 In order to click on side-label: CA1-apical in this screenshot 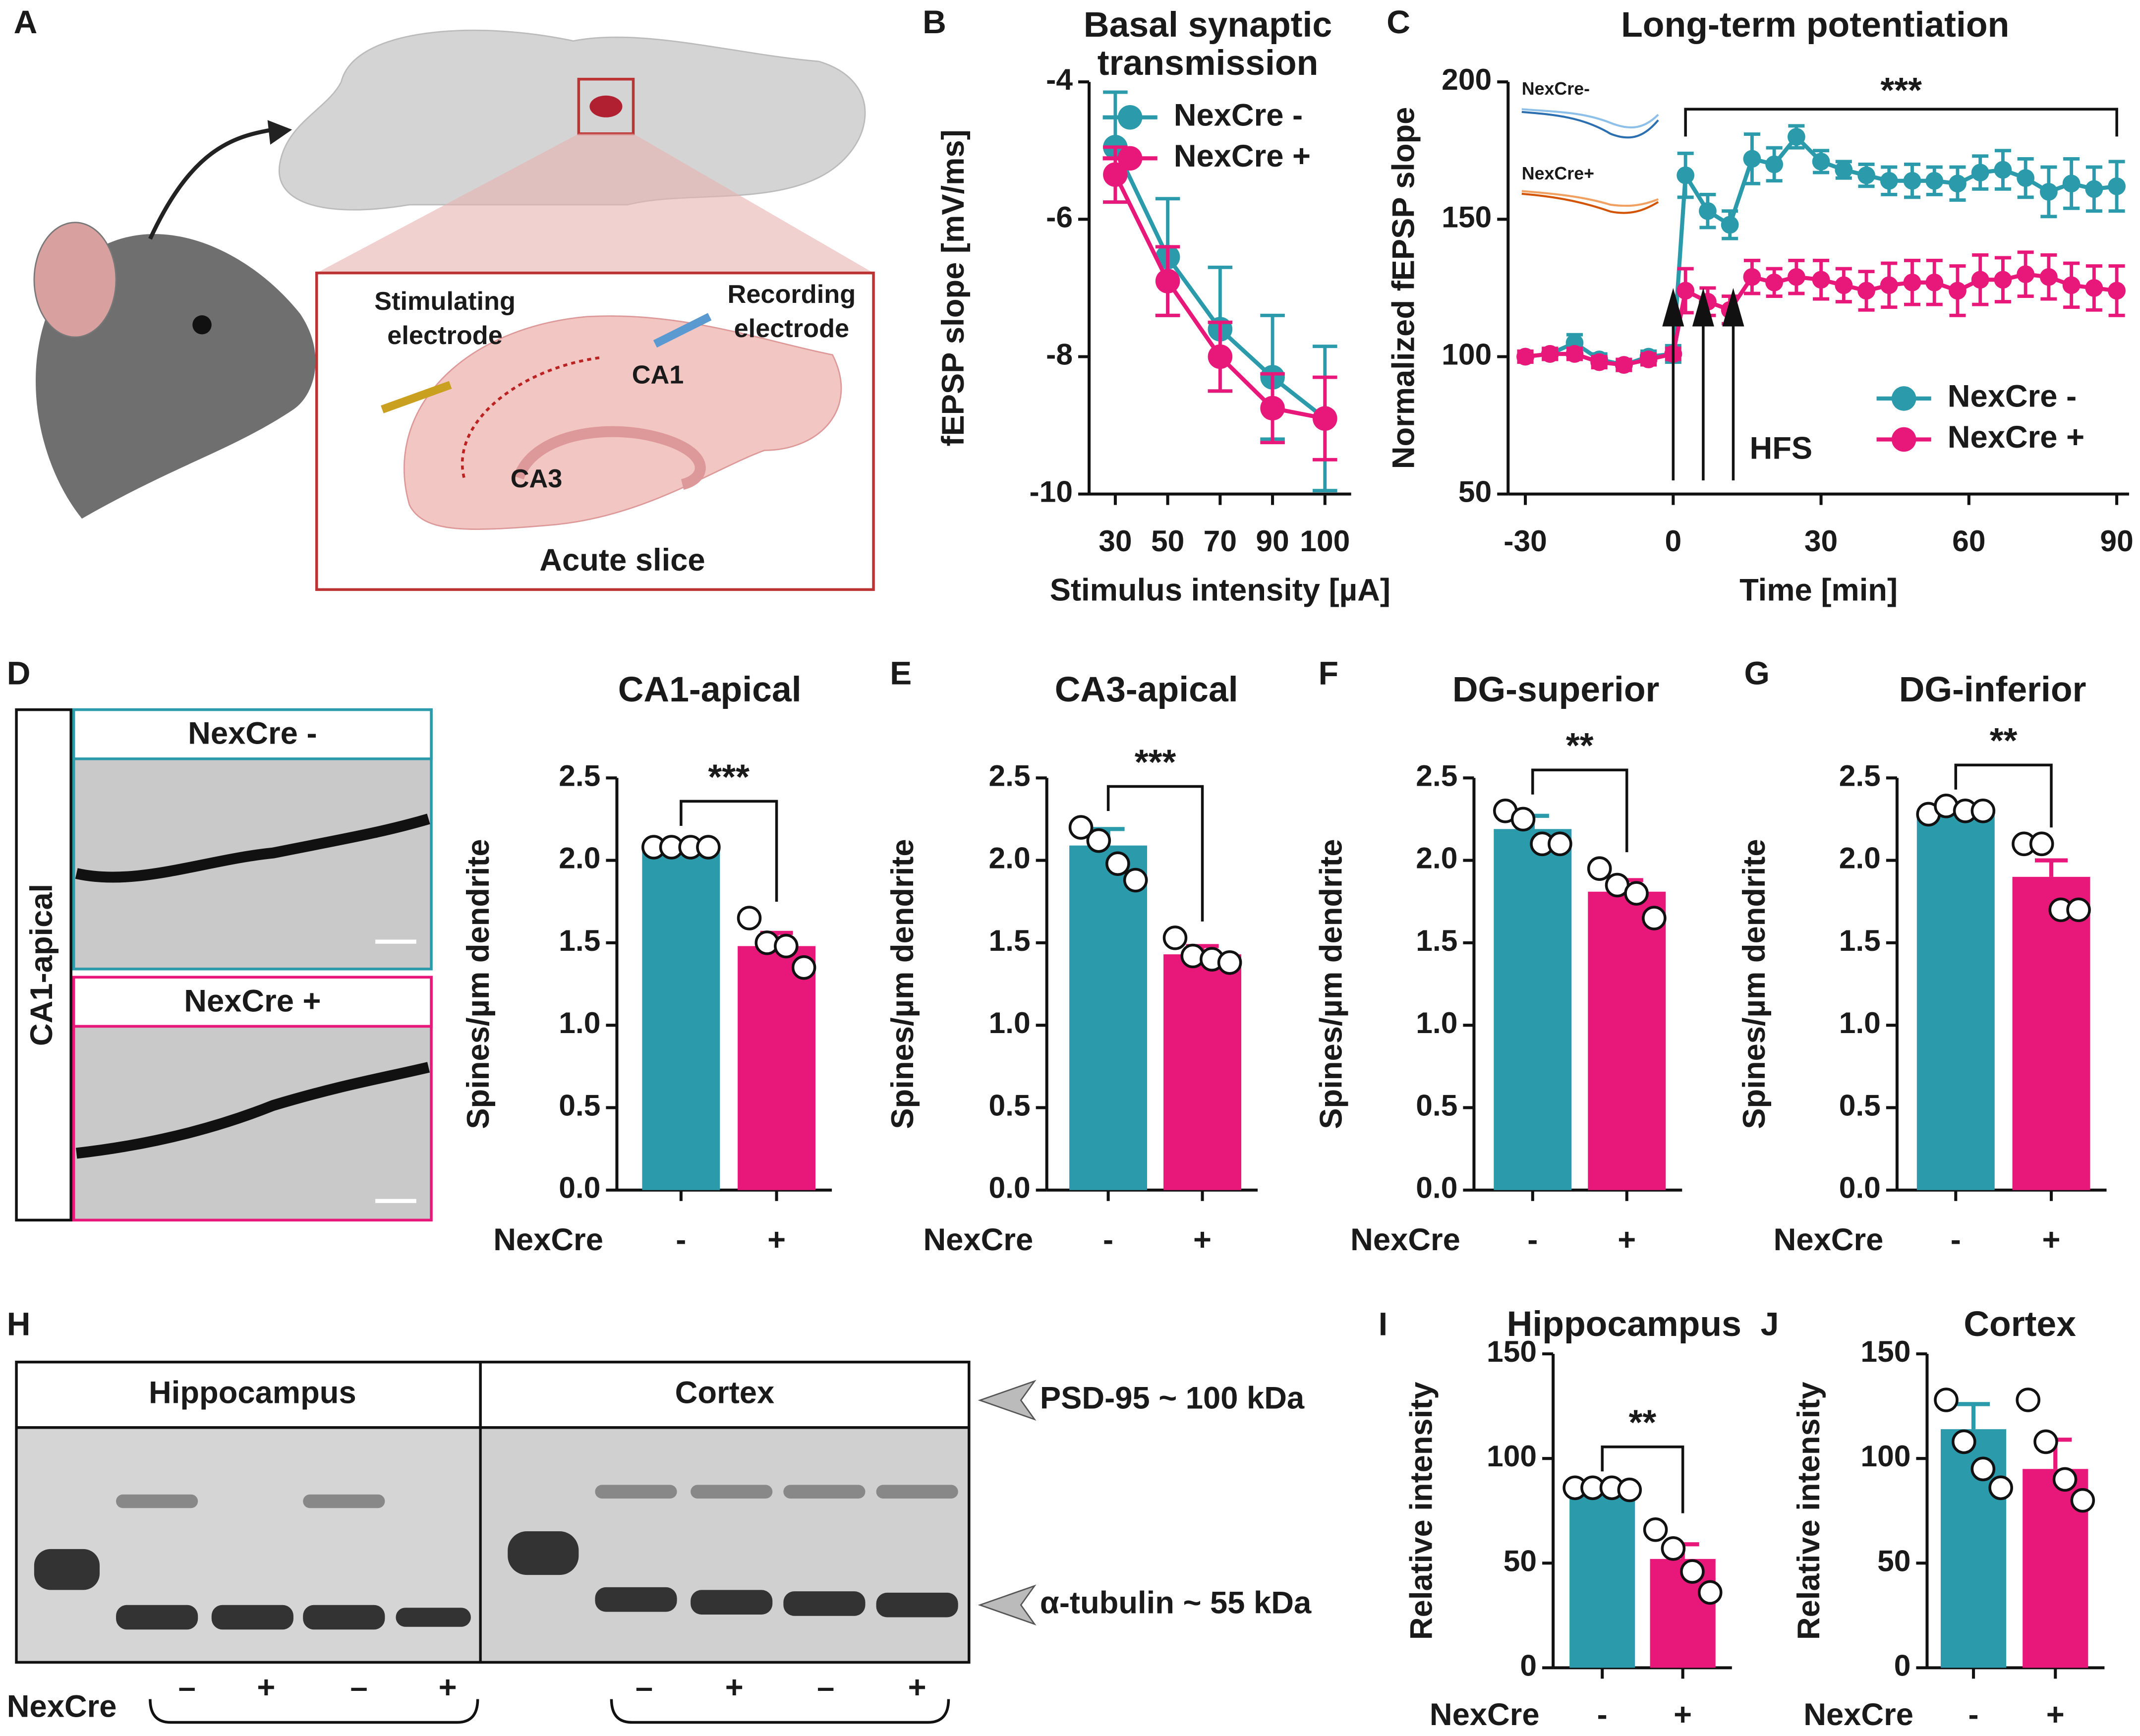, I will do `click(41, 965)`.